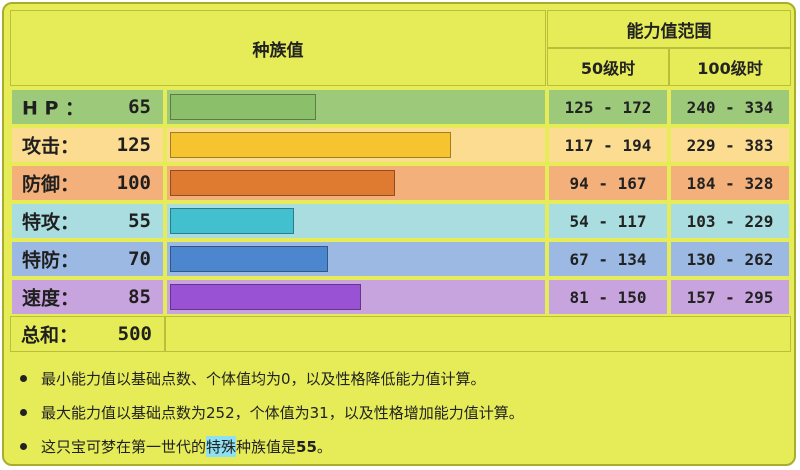 The width and height of the screenshot is (800, 470). Describe the element at coordinates (87, 183) in the screenshot. I see `stat-label-cell: 防御： 100` at that location.